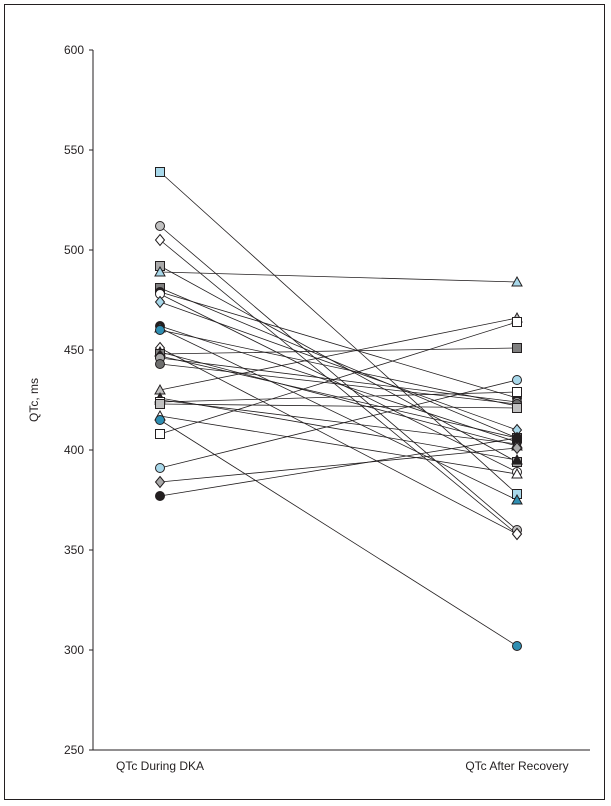 Image resolution: width=611 pixels, height=806 pixels. I want to click on y-tick-label: 600, so click(74, 50).